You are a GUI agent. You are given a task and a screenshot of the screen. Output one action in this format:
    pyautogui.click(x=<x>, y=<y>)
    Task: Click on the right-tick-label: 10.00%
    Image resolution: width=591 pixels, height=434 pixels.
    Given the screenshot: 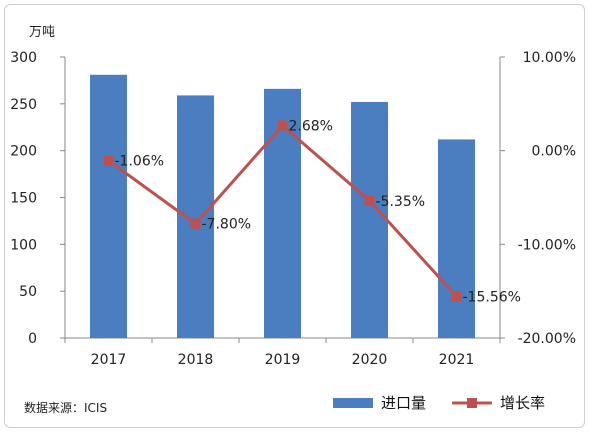 What is the action you would take?
    pyautogui.click(x=549, y=58)
    